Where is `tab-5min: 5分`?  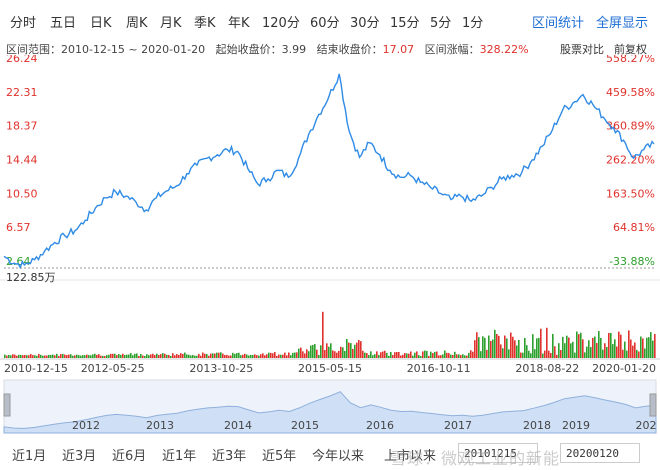 tab-5min: 5分 is located at coordinates (441, 23).